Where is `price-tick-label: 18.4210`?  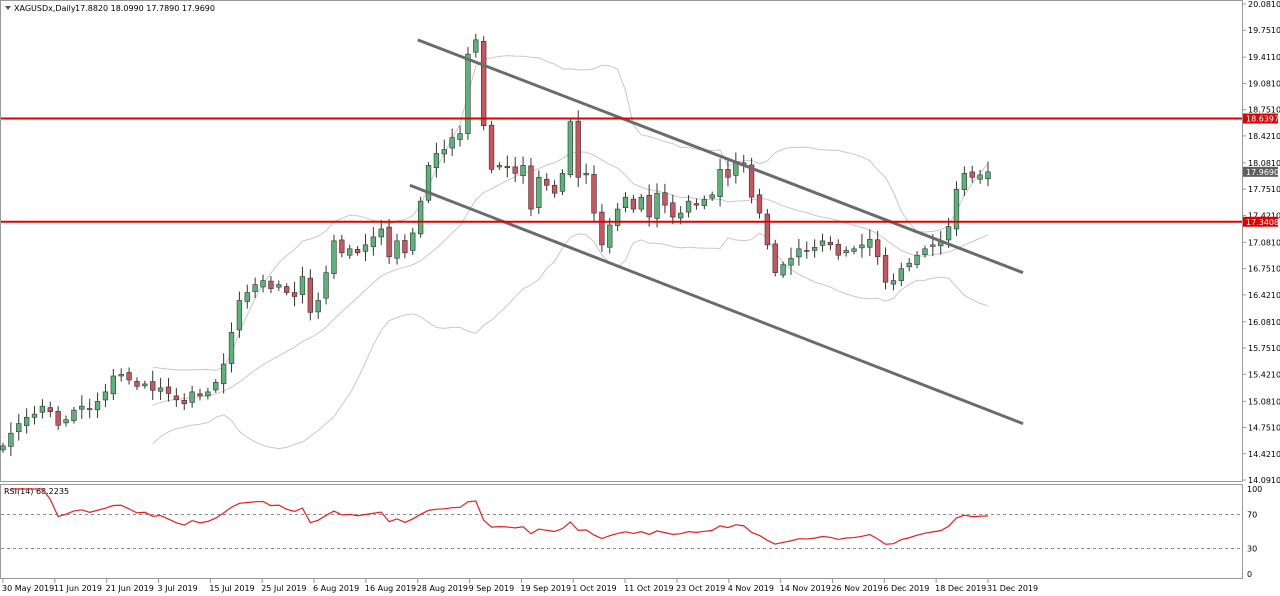 price-tick-label: 18.4210 is located at coordinates (1264, 136).